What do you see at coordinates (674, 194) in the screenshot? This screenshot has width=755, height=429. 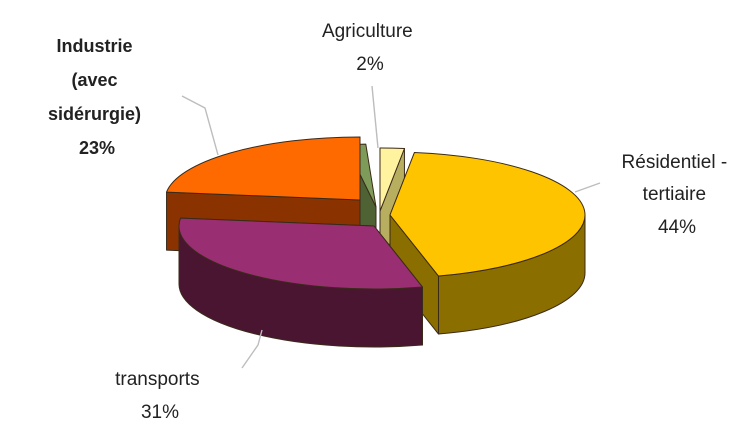 I see `label-residentiel-name-2: tertiaire` at bounding box center [674, 194].